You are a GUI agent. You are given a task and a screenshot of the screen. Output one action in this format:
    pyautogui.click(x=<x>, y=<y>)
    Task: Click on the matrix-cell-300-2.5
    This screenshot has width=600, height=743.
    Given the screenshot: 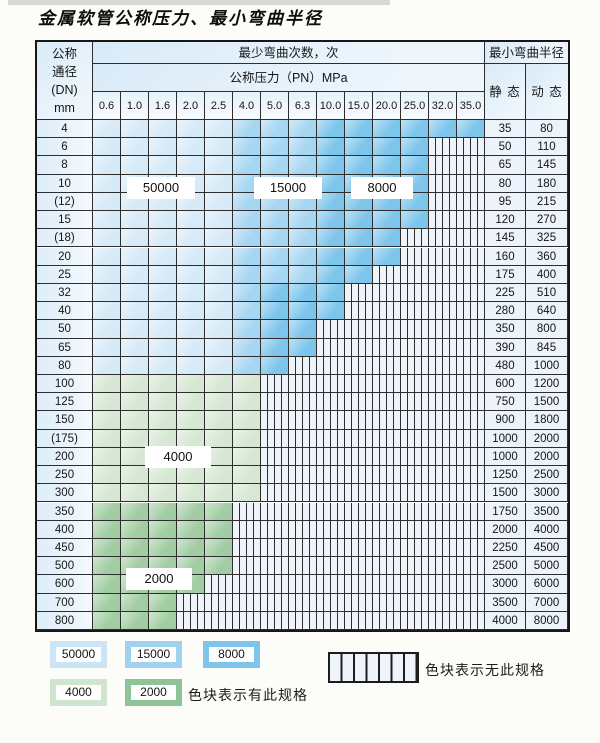 What is the action you would take?
    pyautogui.click(x=219, y=493)
    